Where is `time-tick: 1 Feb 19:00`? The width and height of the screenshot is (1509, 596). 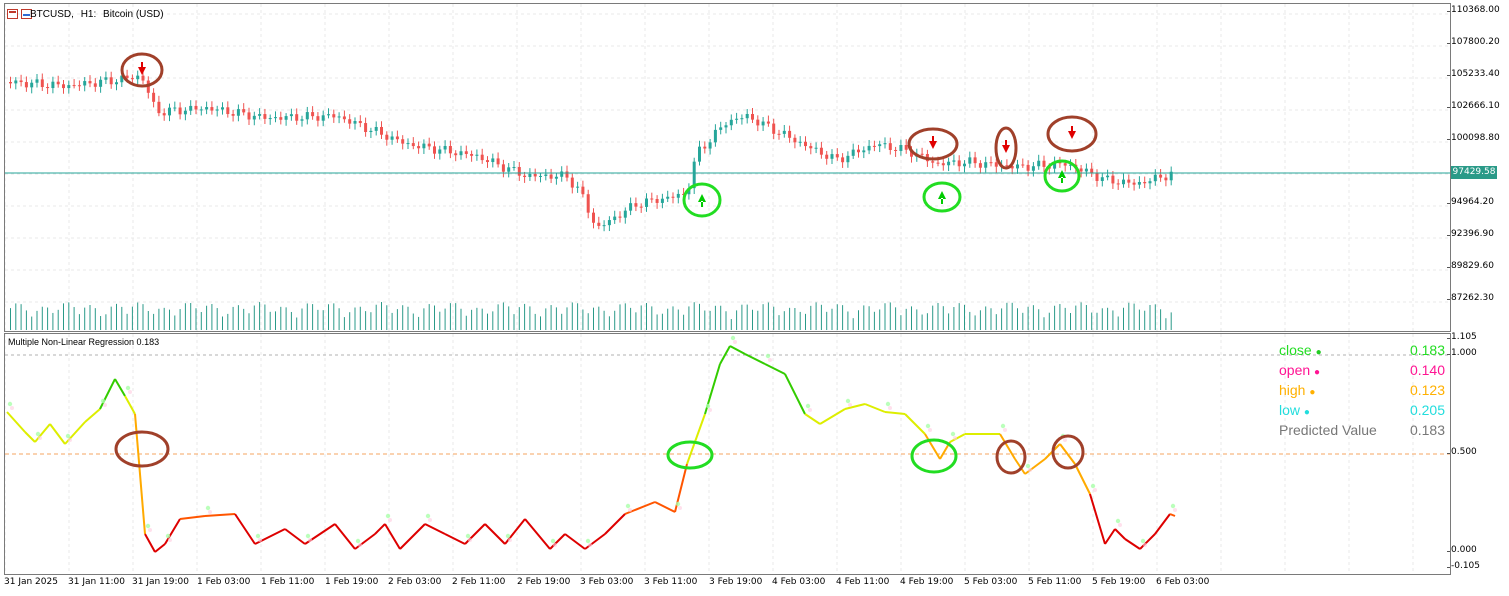 time-tick: 1 Feb 19:00 is located at coordinates (352, 582).